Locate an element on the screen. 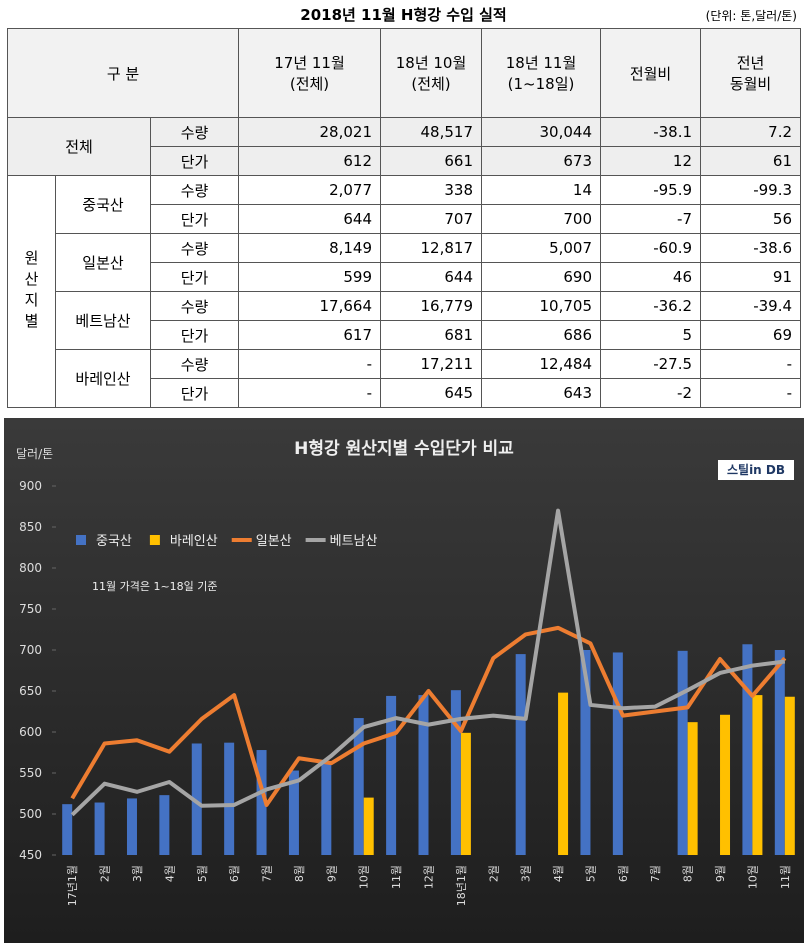 This screenshot has height=943, width=807. table-row: 단가 617 681 686 5 69 is located at coordinates (405, 335).